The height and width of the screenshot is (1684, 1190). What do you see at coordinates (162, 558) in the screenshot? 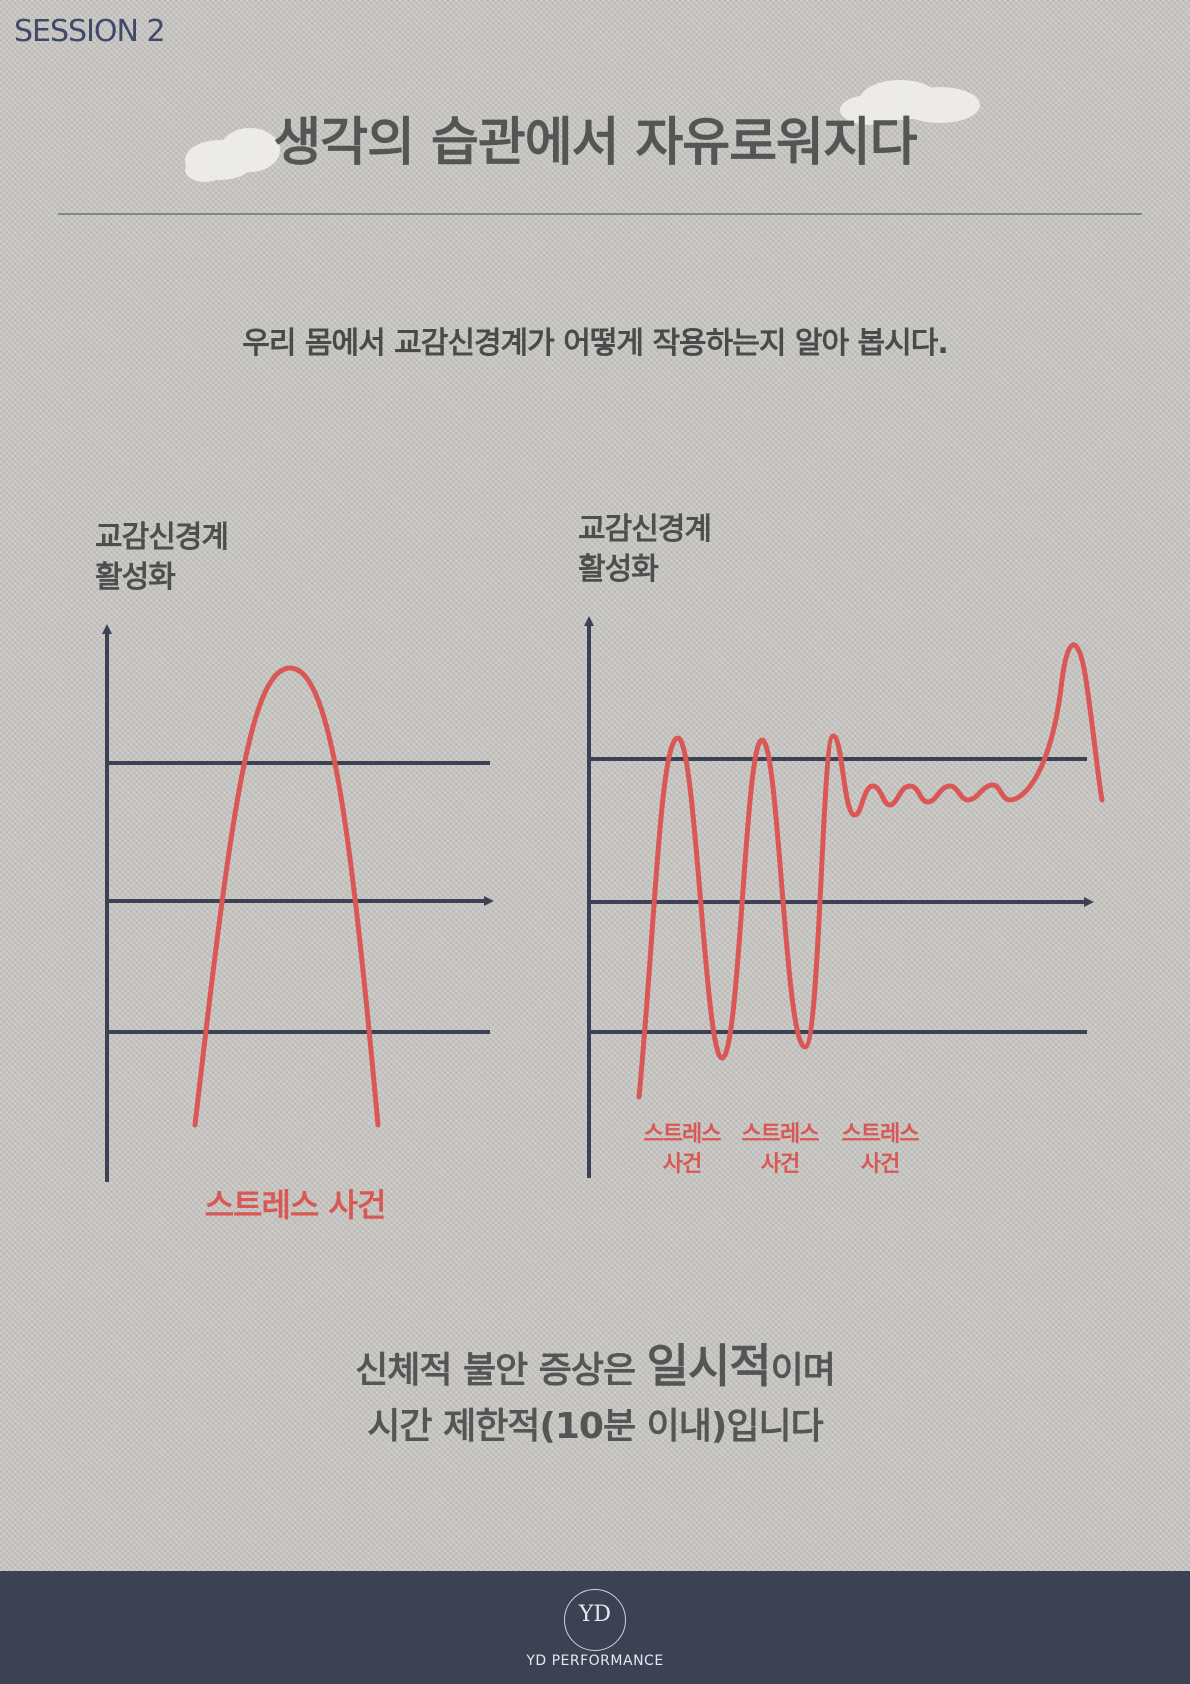
I see `left-axis-label: 교감신경계 활성화` at bounding box center [162, 558].